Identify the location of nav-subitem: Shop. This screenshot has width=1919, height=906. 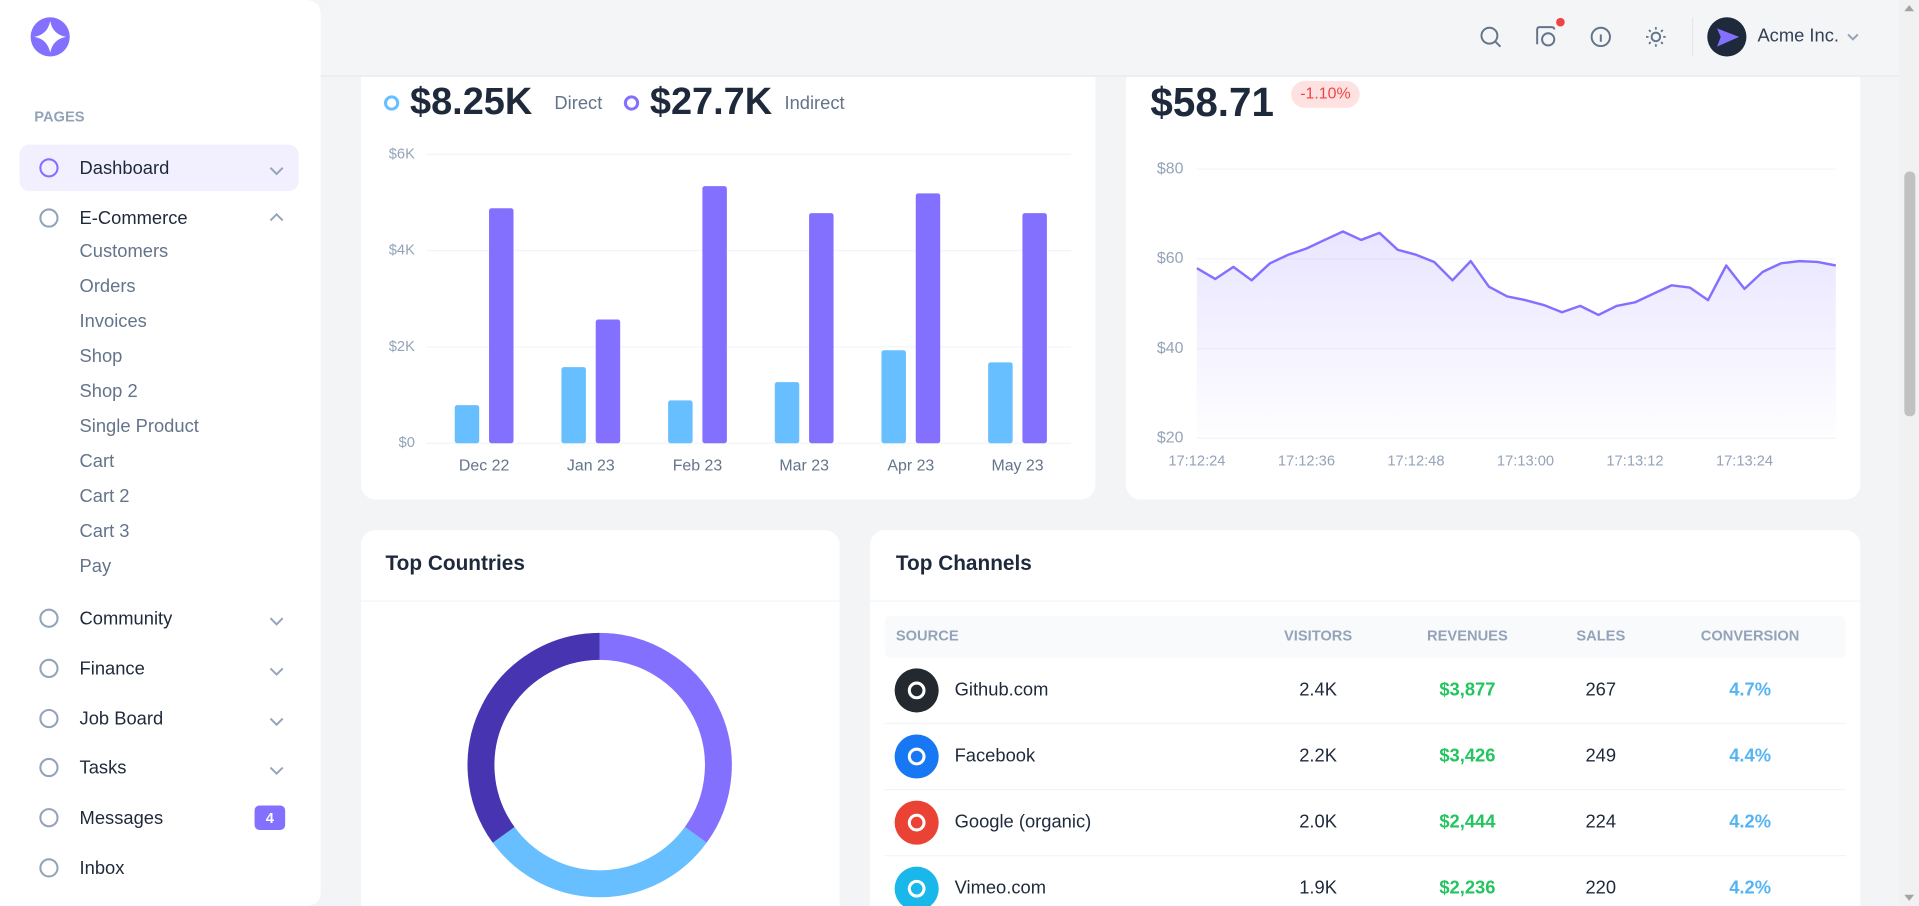
(101, 355).